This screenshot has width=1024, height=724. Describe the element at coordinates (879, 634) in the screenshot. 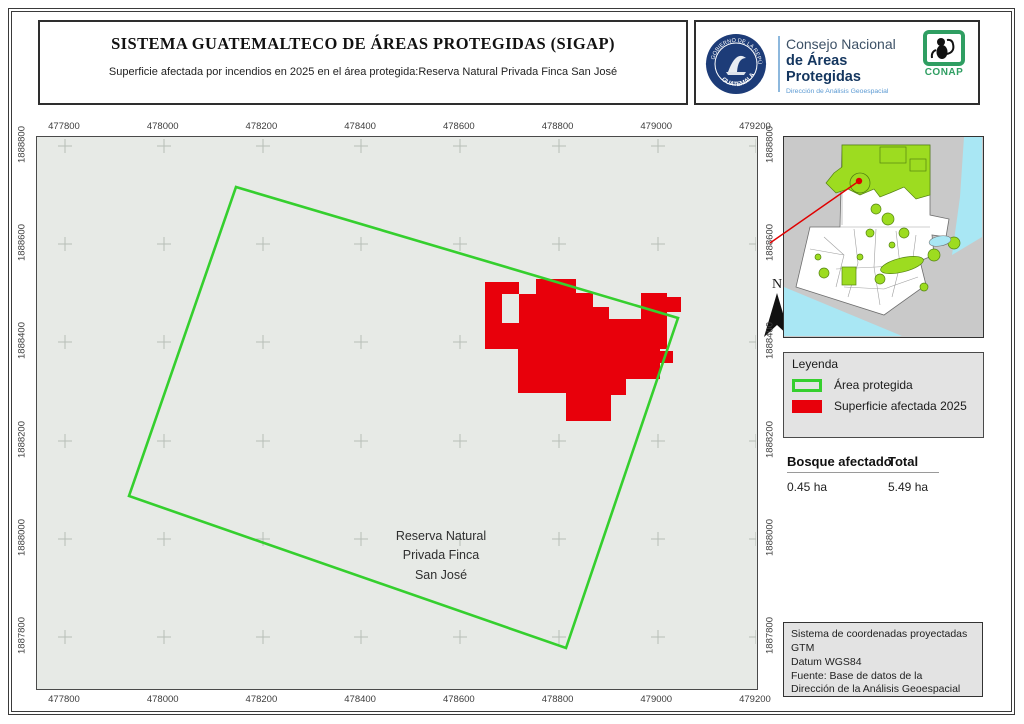

I see `credit-line: Sistema de coordenadas proyectadas` at that location.